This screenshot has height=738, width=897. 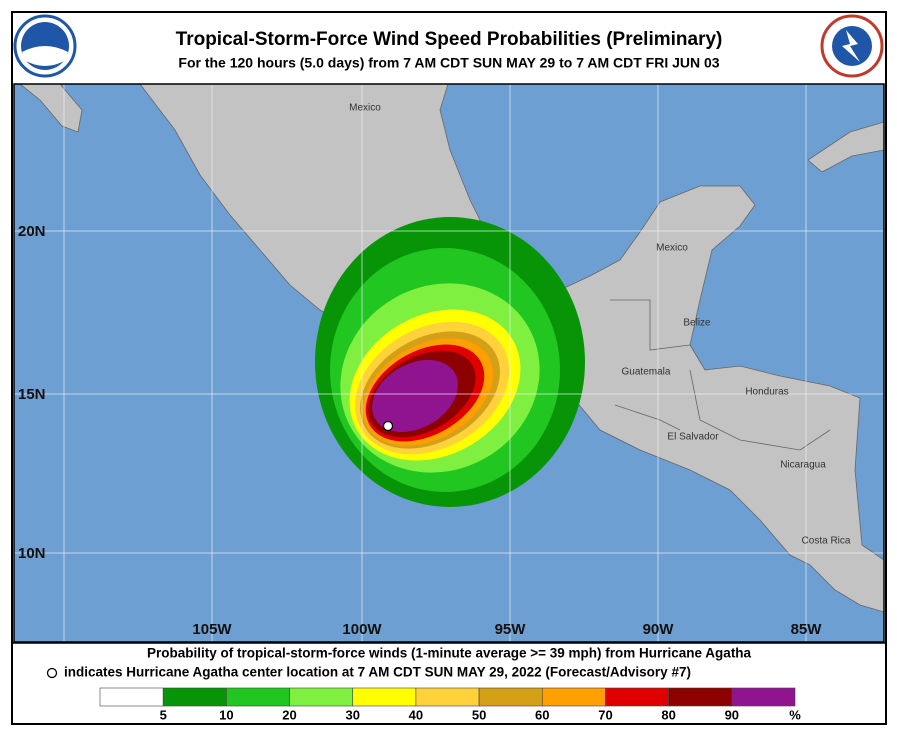 What do you see at coordinates (693, 437) in the screenshot?
I see `place-label: El Salvador` at bounding box center [693, 437].